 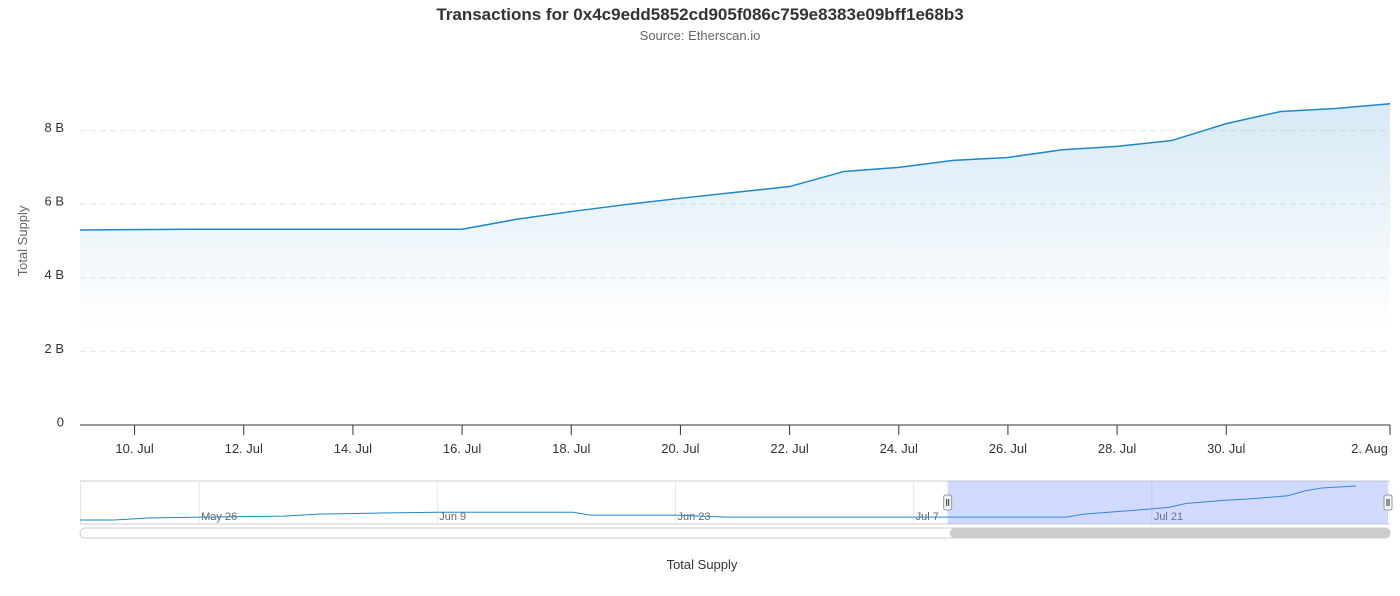 What do you see at coordinates (54, 127) in the screenshot?
I see `y-tick-label: 8 B` at bounding box center [54, 127].